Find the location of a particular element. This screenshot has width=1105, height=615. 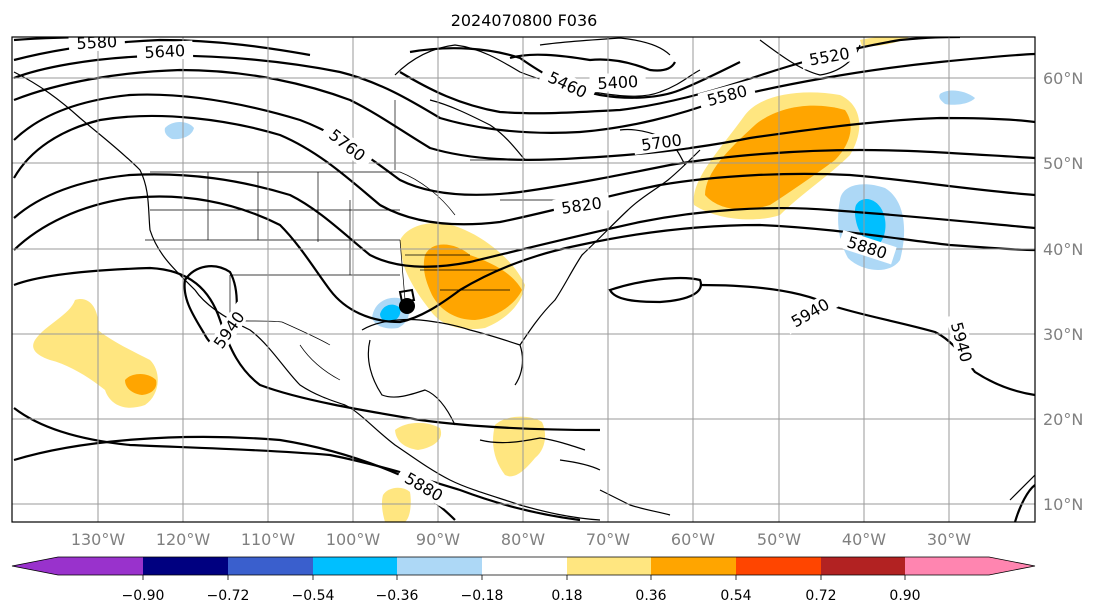

contour-5940-atlantic-loop is located at coordinates (655, 290).